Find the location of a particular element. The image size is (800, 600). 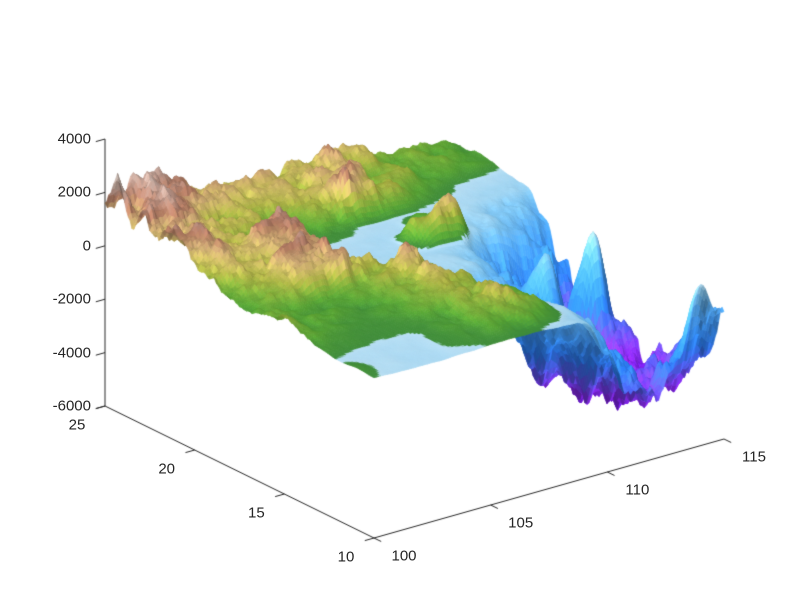

z-axis-tick-label: 4000 is located at coordinates (74, 139).